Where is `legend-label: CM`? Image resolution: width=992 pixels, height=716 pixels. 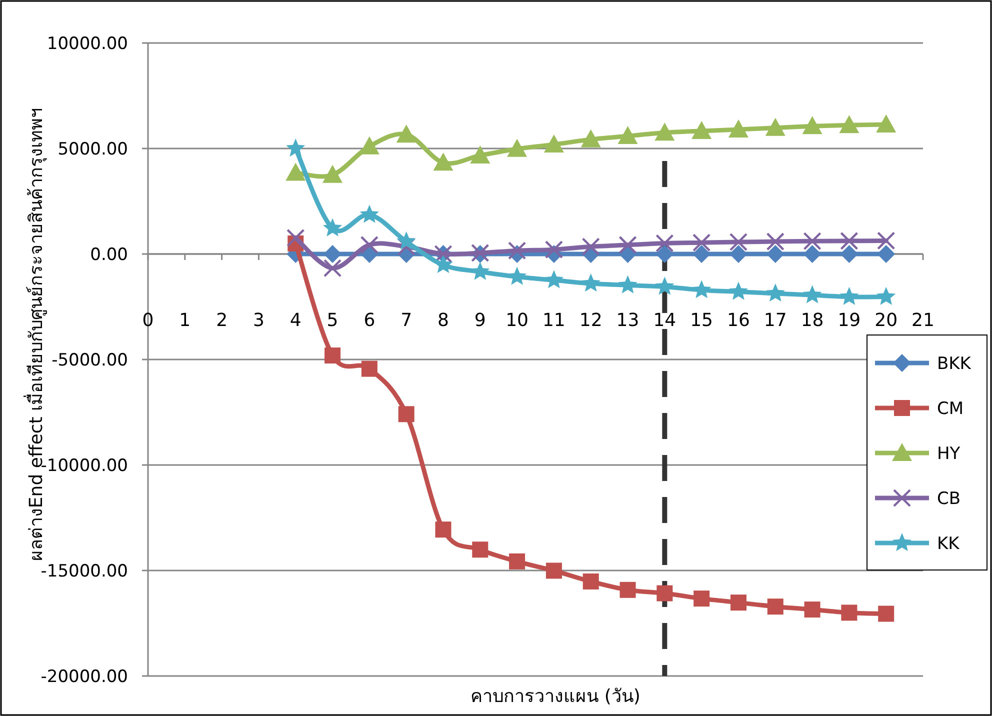
legend-label: CM is located at coordinates (950, 409).